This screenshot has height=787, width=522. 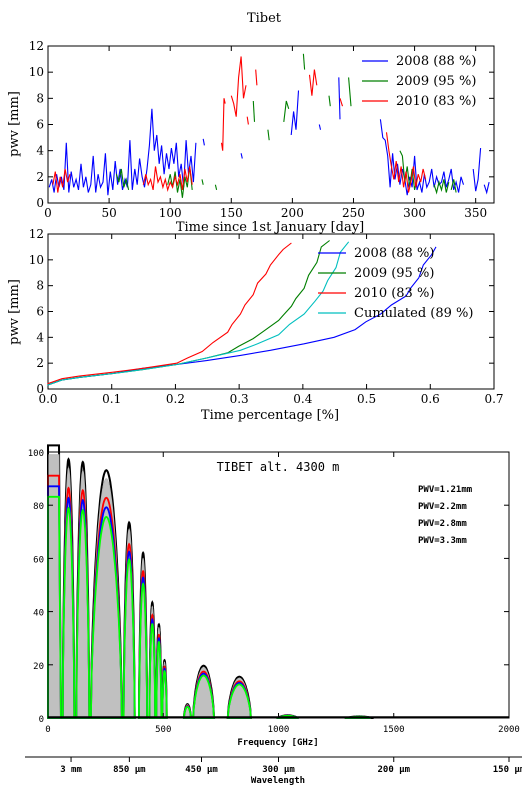 What do you see at coordinates (394, 293) in the screenshot?
I see `legend-label: 2010 (83 %)` at bounding box center [394, 293].